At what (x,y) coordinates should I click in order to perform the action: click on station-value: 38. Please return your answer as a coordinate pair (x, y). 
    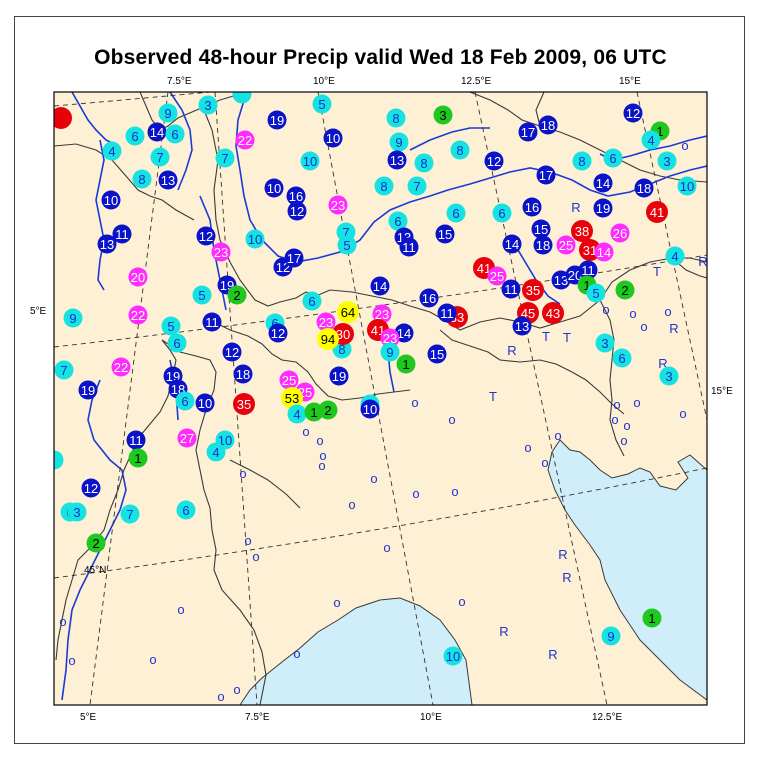
    Looking at the image, I should click on (582, 231).